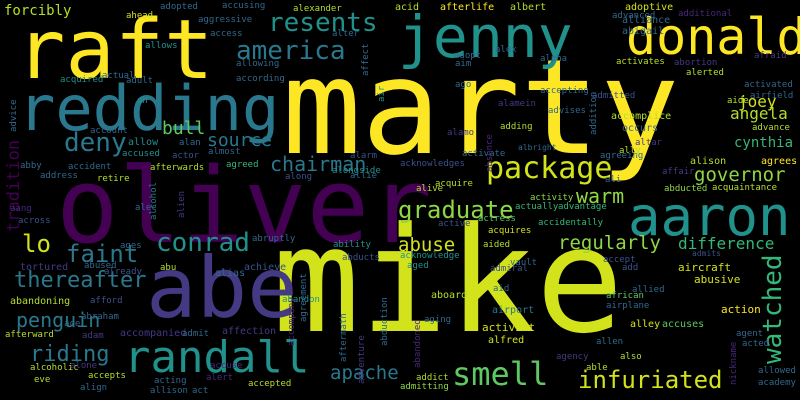 This screenshot has width=800, height=400. What do you see at coordinates (461, 133) in the screenshot?
I see `word: alamo` at bounding box center [461, 133].